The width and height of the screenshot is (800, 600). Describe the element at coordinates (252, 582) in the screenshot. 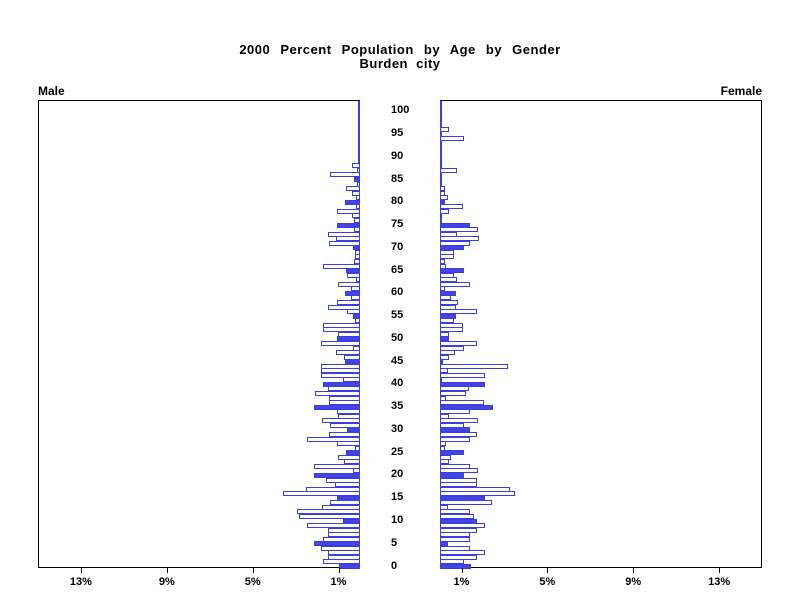

I see `male-5pct-tick-label: 5%` at that location.